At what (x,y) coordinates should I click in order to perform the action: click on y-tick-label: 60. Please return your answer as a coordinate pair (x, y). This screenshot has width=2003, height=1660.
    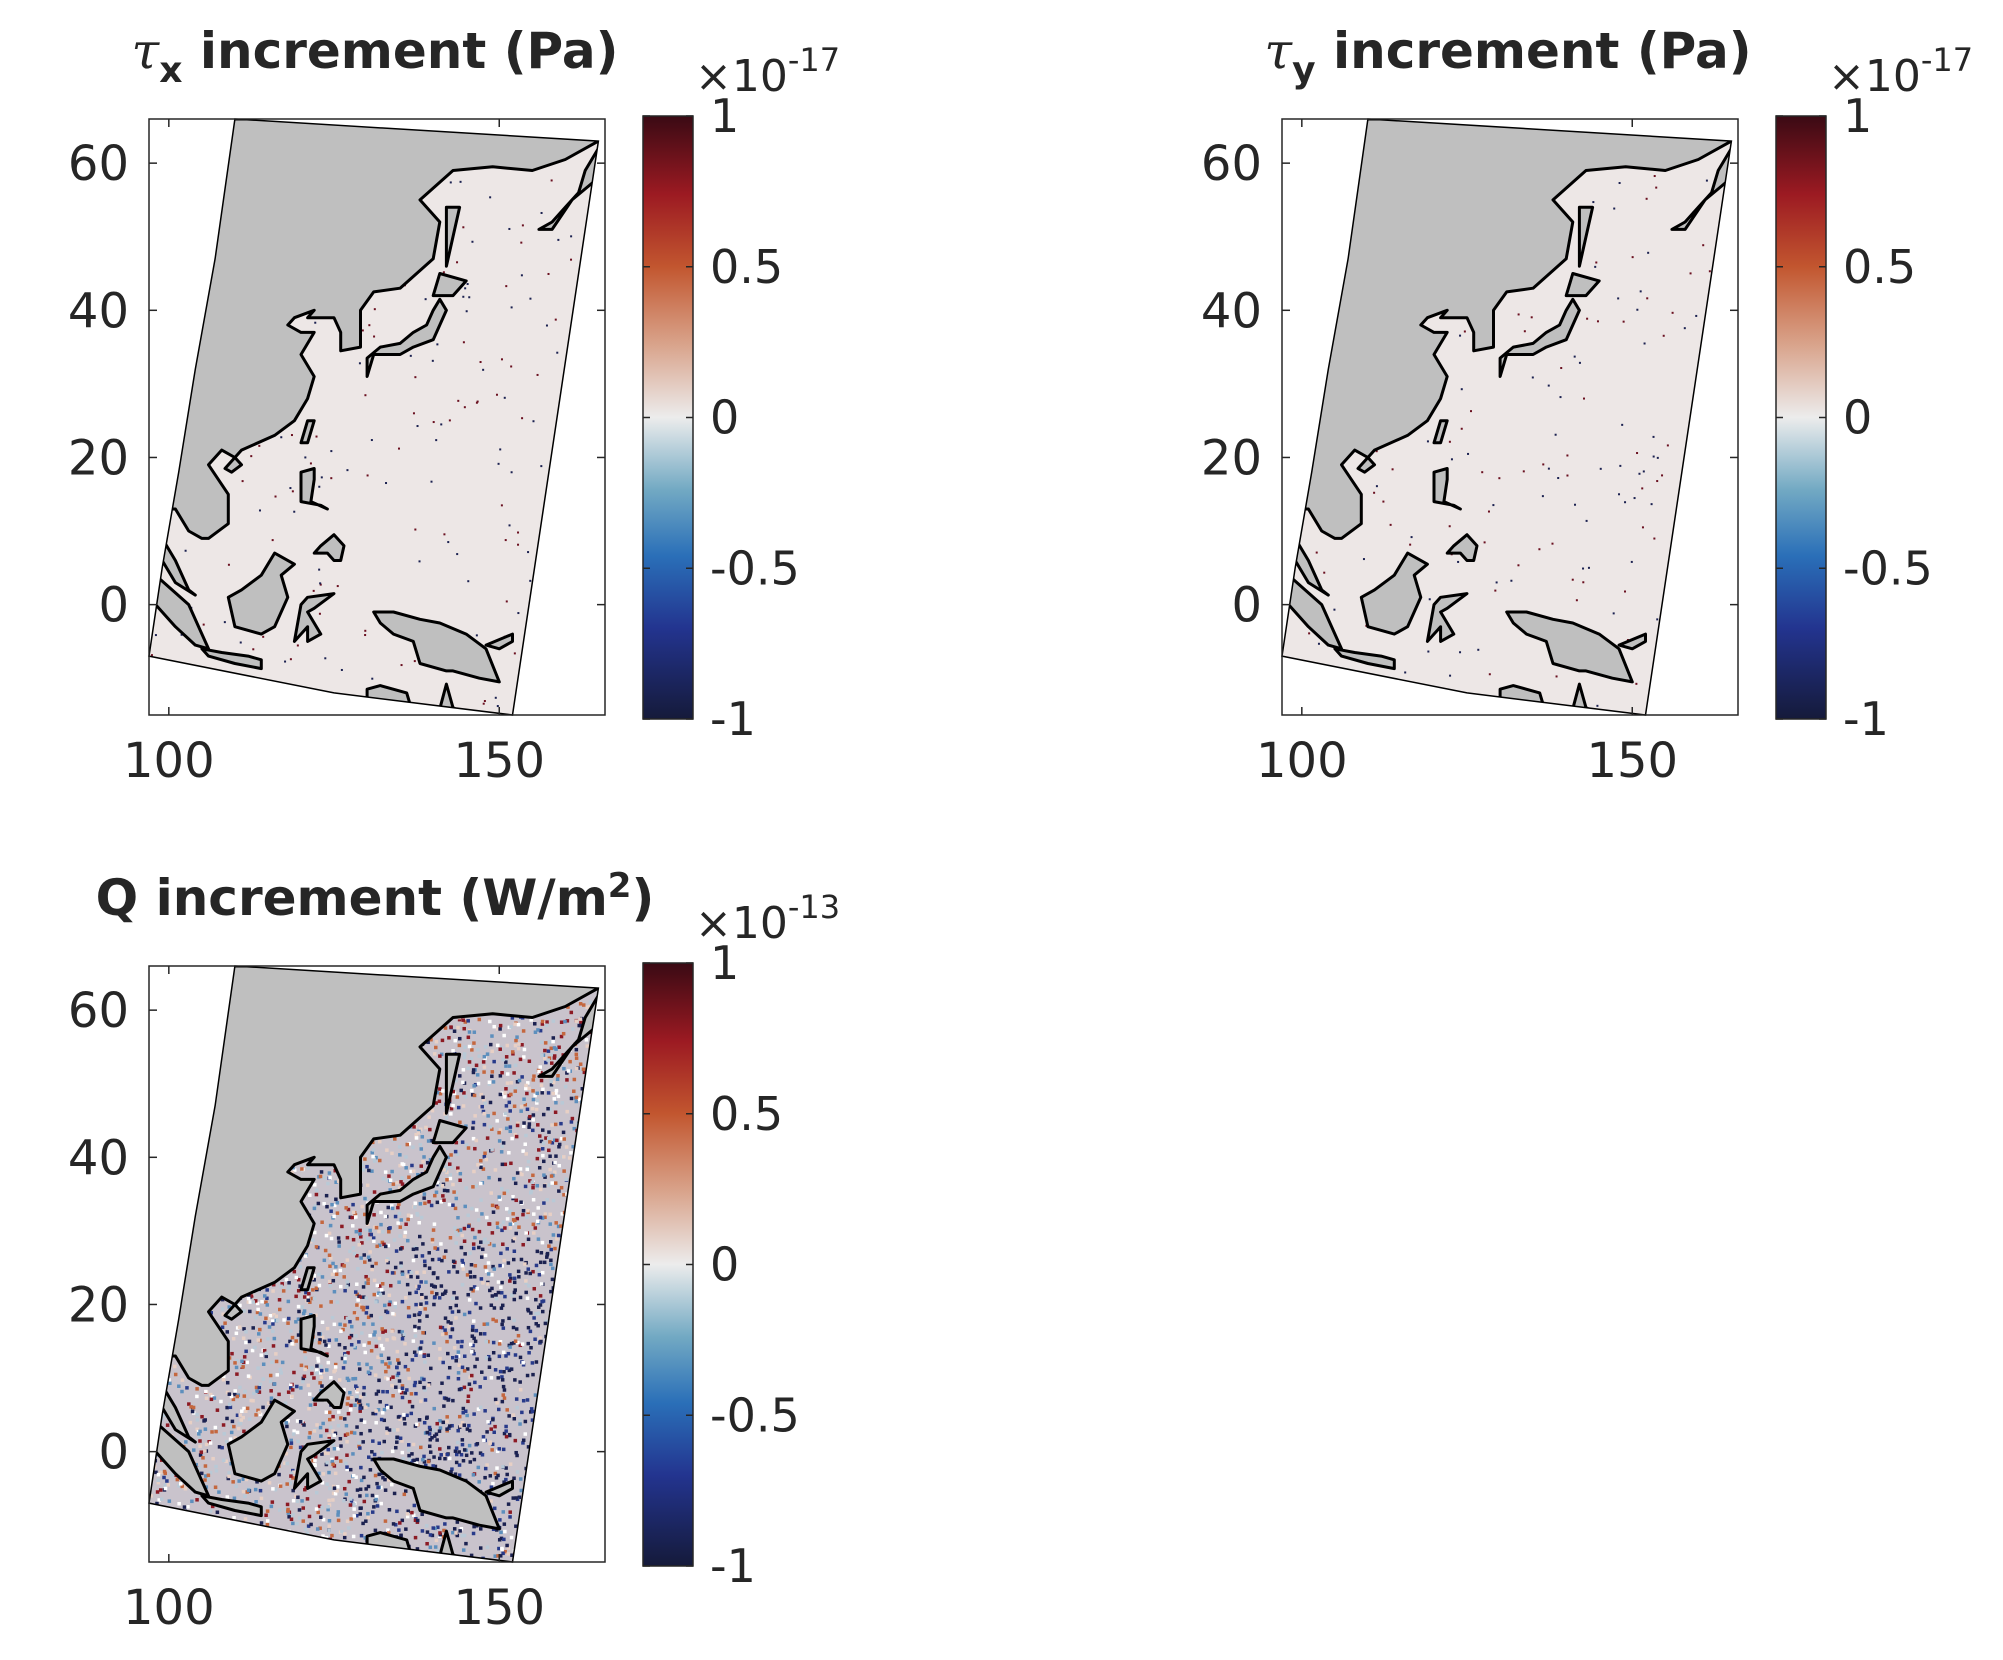
    Looking at the image, I should click on (98, 164).